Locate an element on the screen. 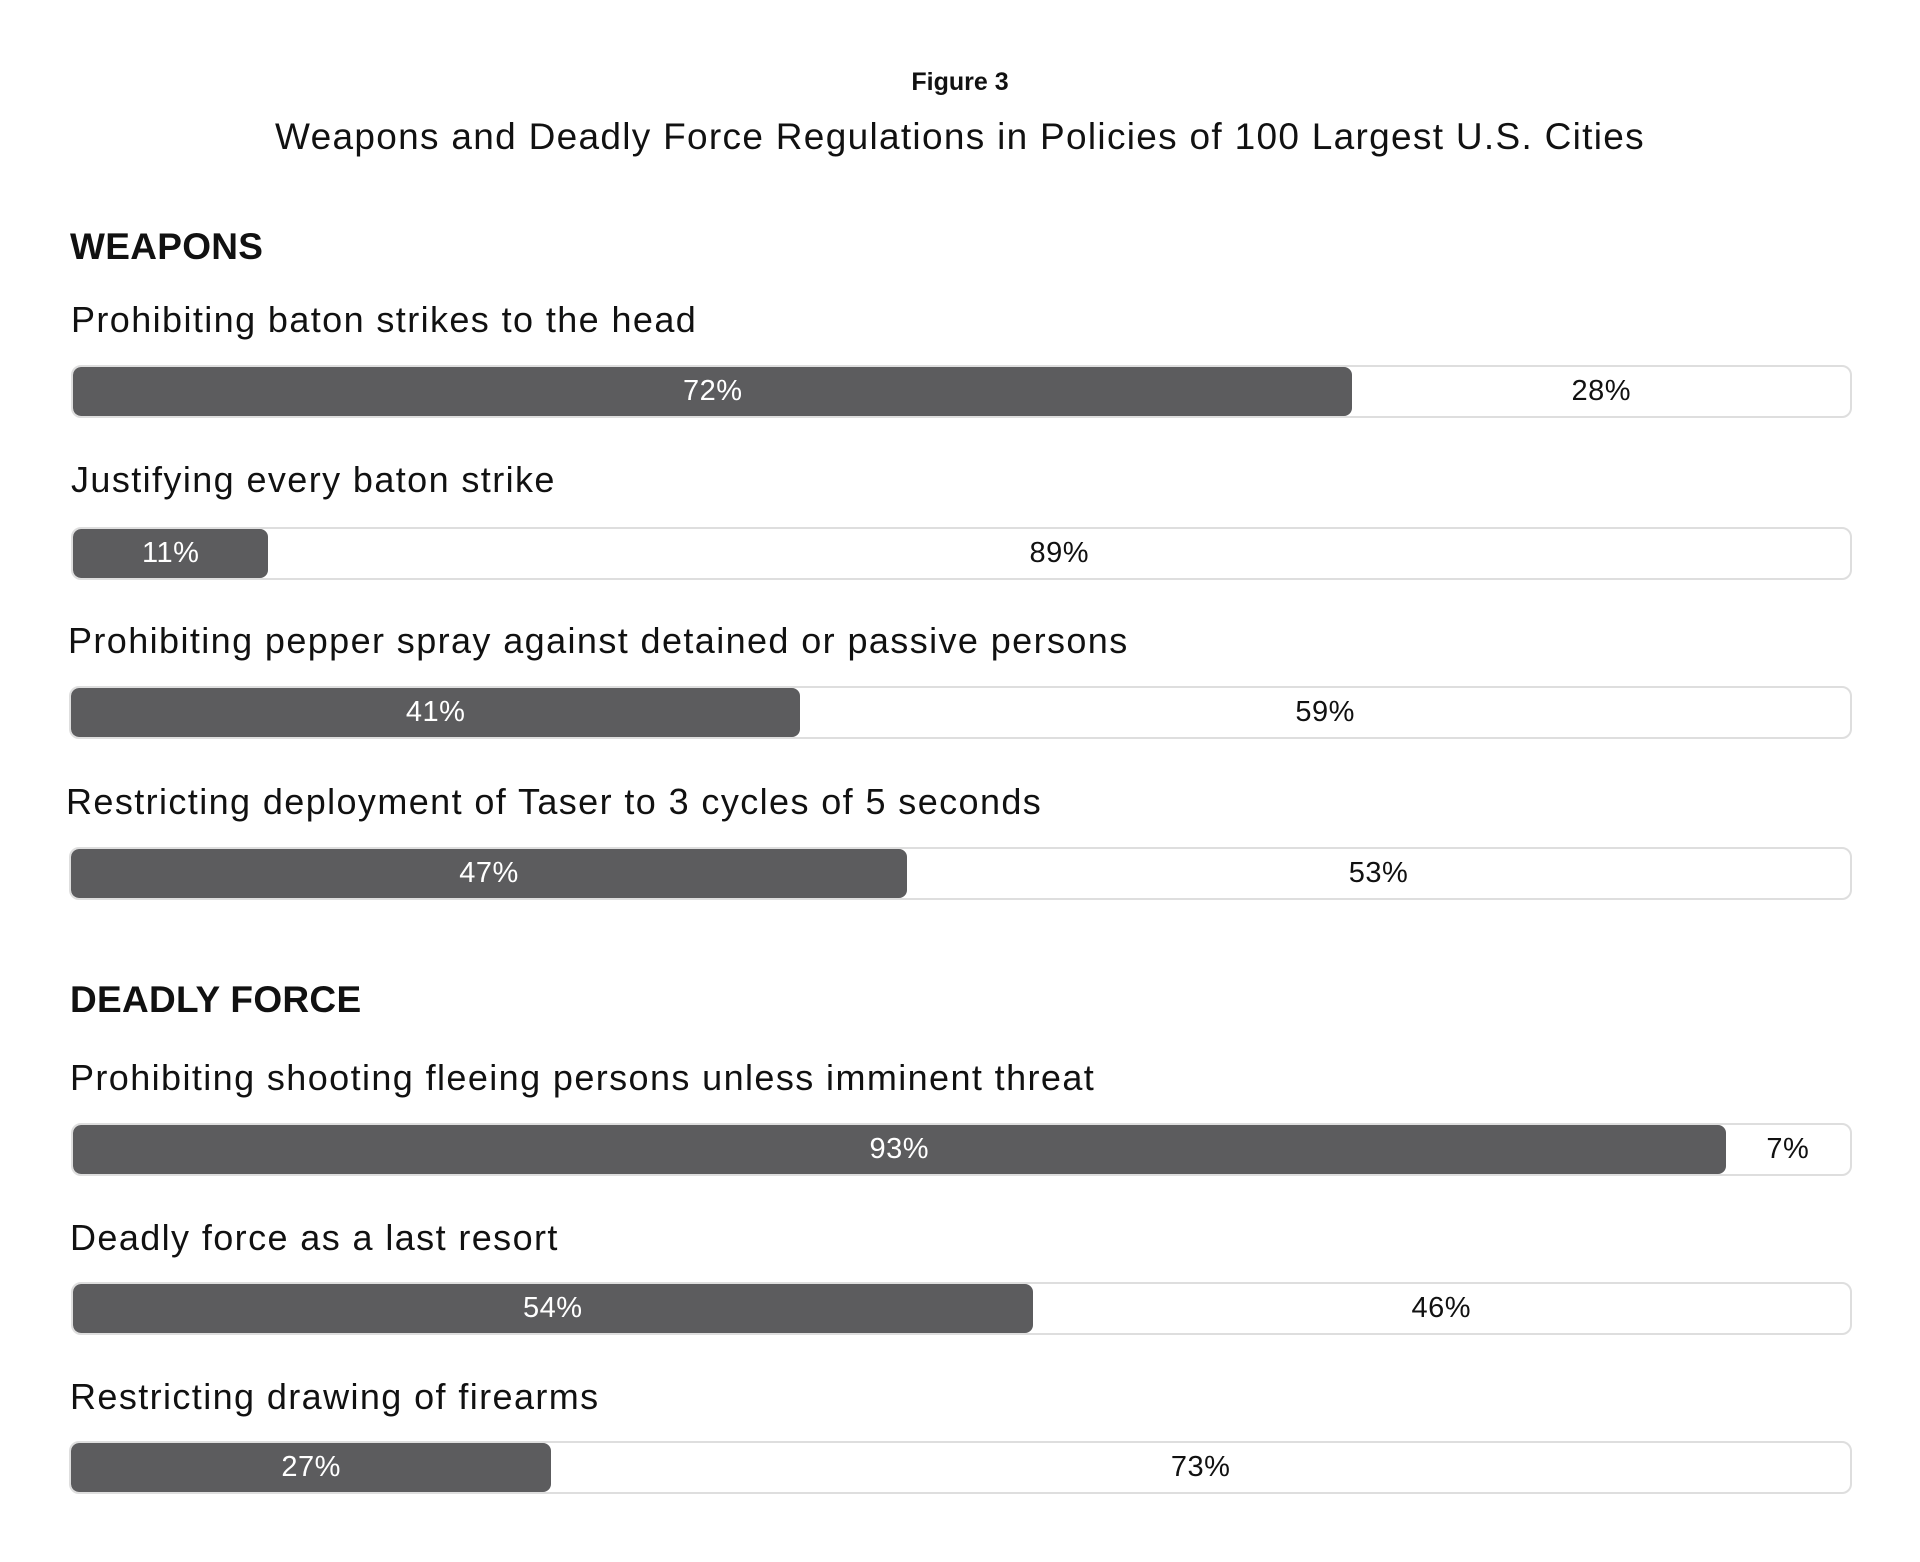 The height and width of the screenshot is (1562, 1920). section-heading-deadly-force: DEADLY FORCE is located at coordinates (216, 999).